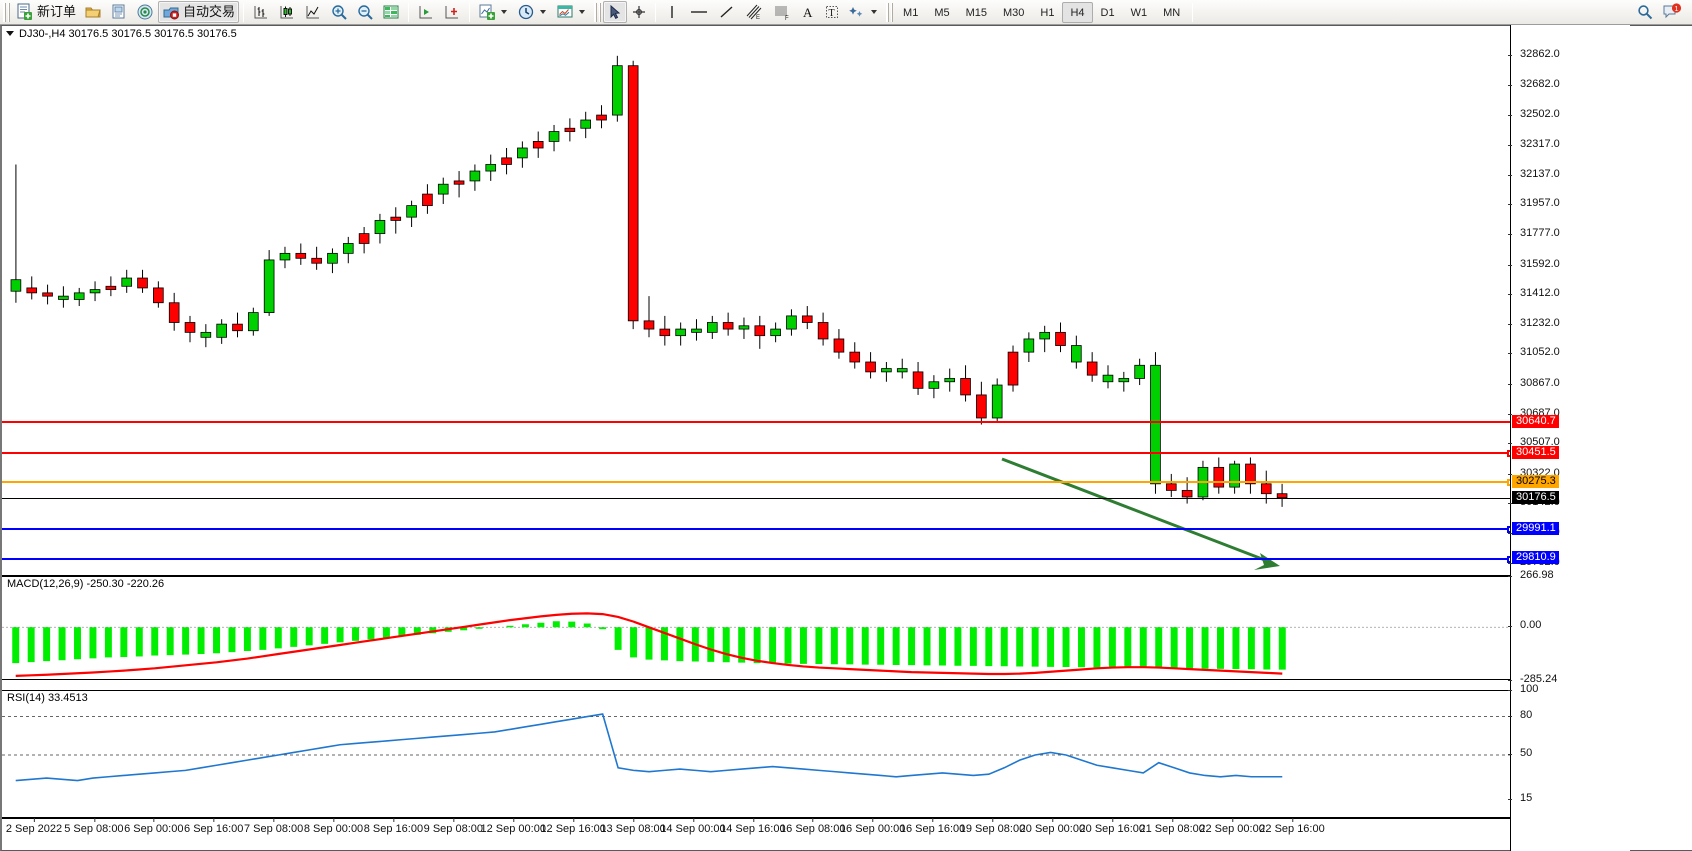 The image size is (1692, 851). I want to click on macd-panel: MACD(12,26,9) -250.30 -220.26, so click(756, 628).